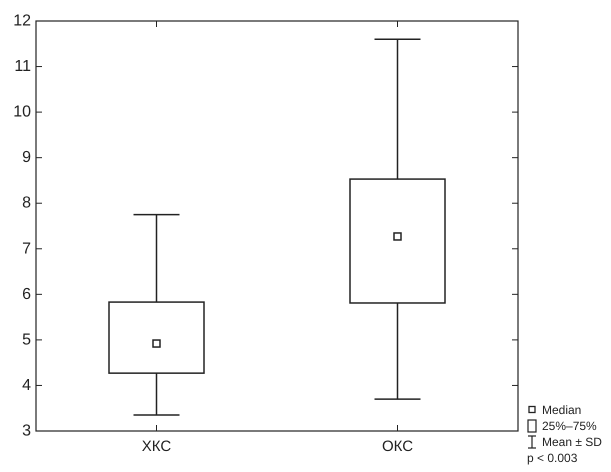 The image size is (611, 472). Describe the element at coordinates (23, 67) in the screenshot. I see `y-tick-label: 11` at that location.